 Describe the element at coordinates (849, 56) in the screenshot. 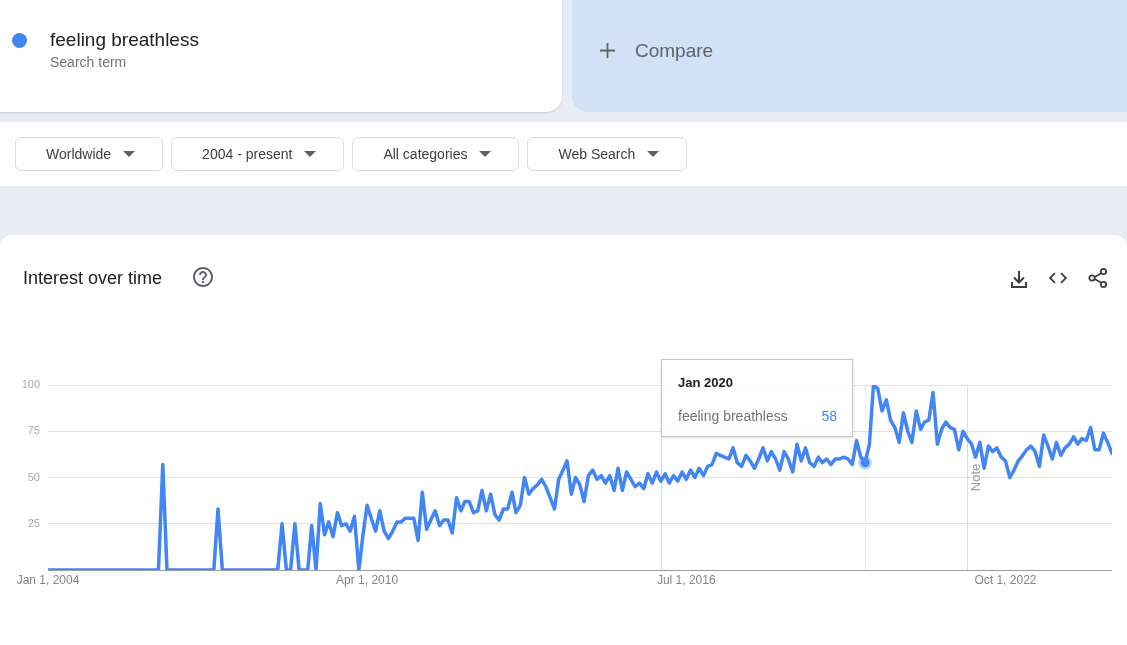

I see `compare-button: Compare` at that location.